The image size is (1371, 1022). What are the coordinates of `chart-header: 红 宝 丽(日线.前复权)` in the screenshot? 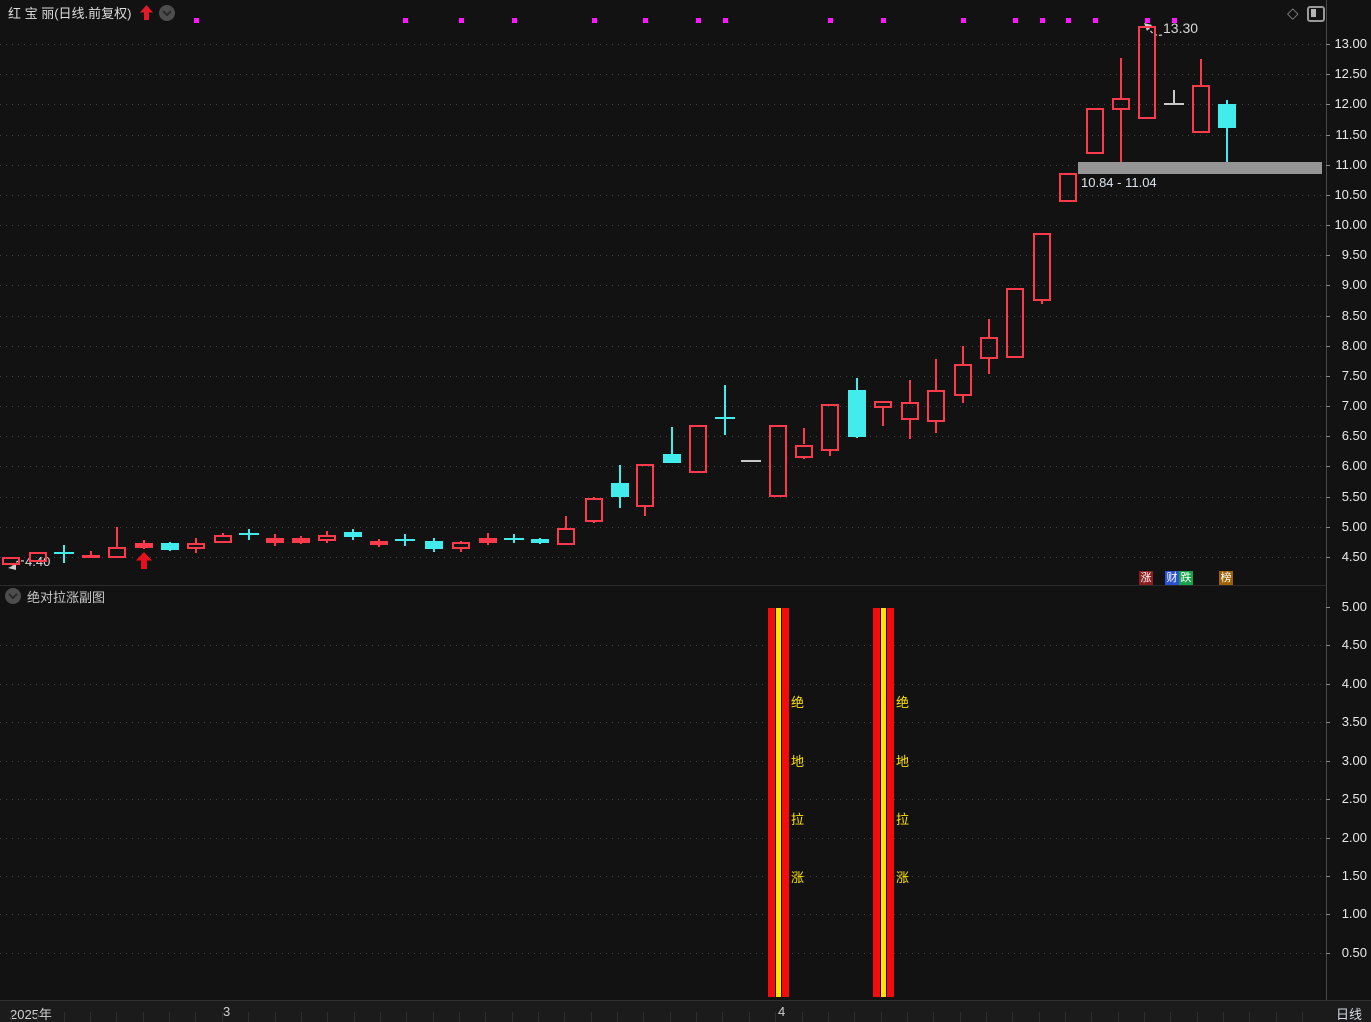 It's located at (685, 12).